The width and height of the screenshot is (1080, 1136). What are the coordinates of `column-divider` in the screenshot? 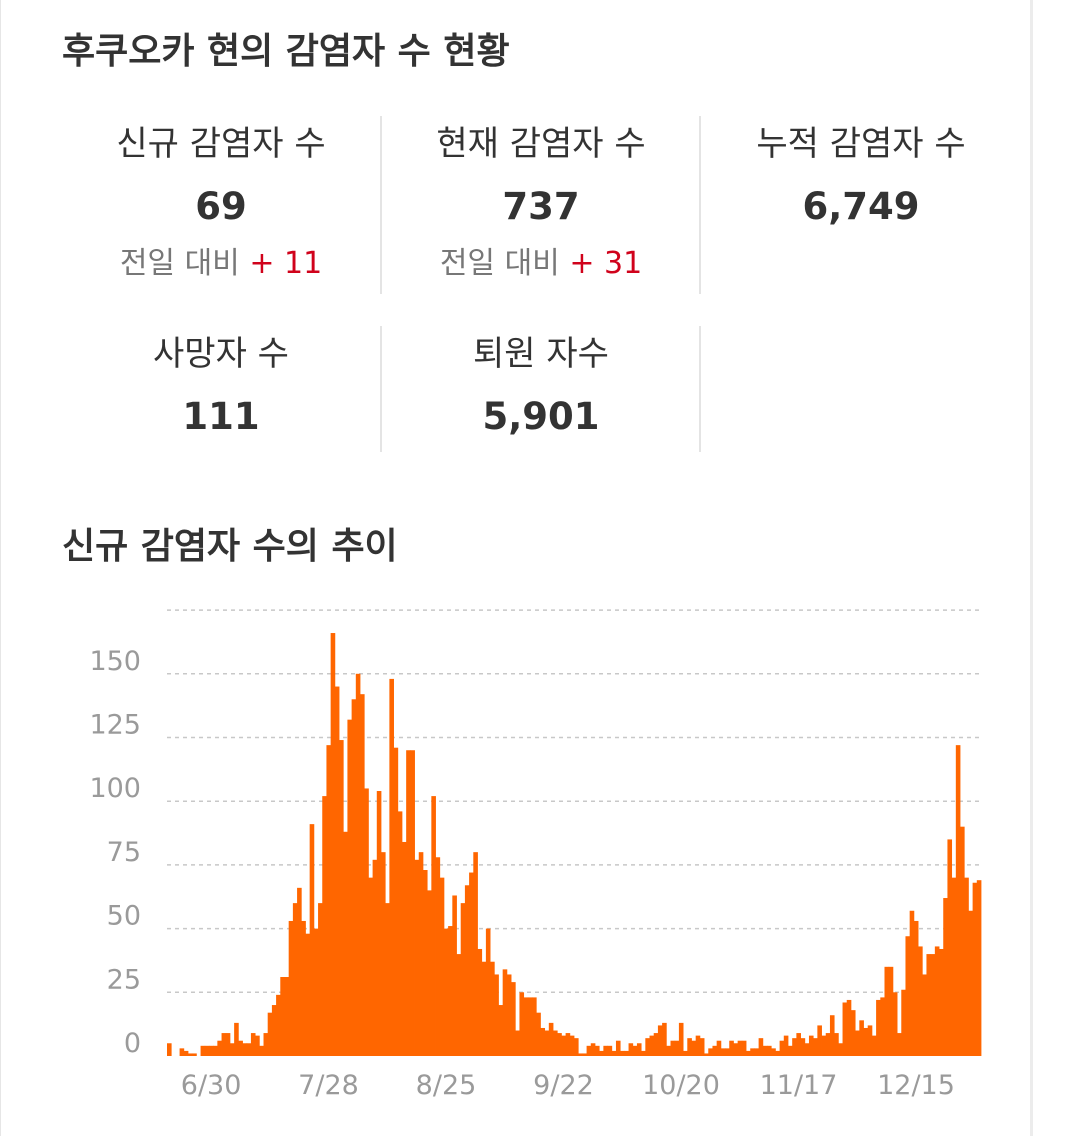 It's located at (700, 205).